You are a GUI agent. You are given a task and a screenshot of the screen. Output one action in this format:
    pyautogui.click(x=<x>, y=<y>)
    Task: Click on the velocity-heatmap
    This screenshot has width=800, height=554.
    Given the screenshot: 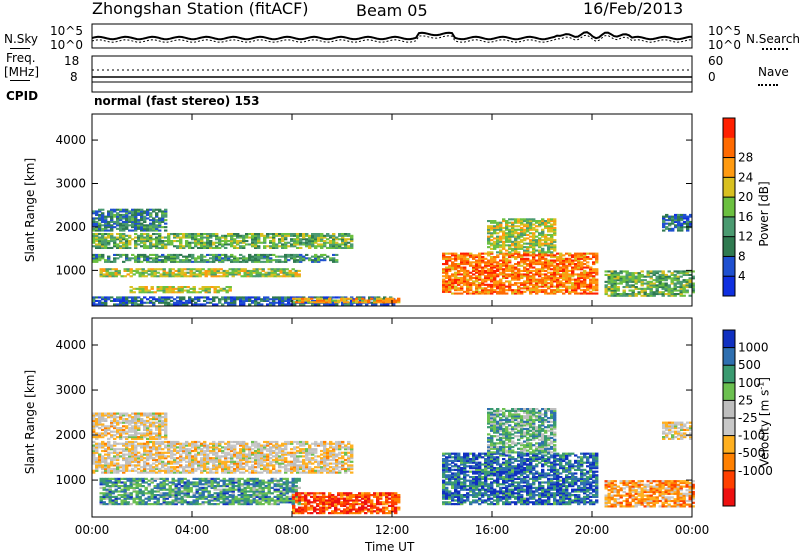 What is the action you would take?
    pyautogui.click(x=393, y=461)
    